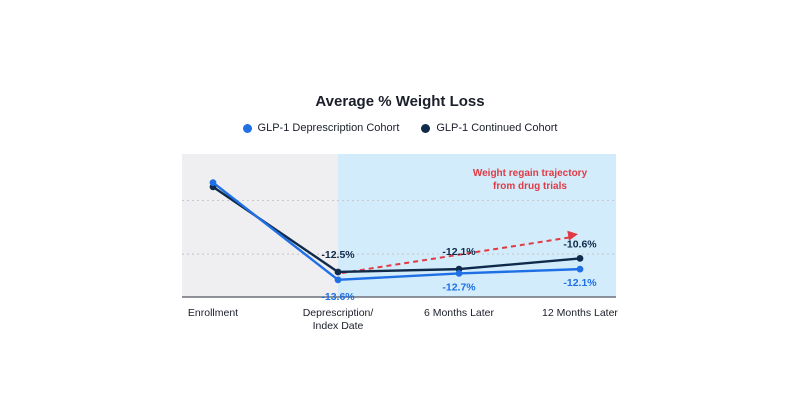  I want to click on legend-item-deprescription: GLP-1 Deprescription Cohort, so click(321, 128).